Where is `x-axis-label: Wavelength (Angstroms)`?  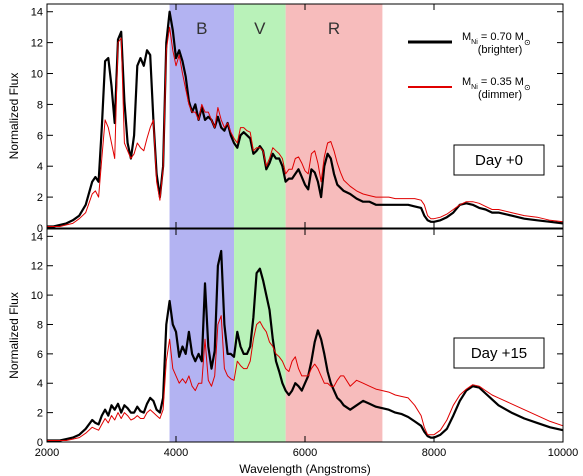
x-axis-label: Wavelength (Angstroms) is located at coordinates (305, 469).